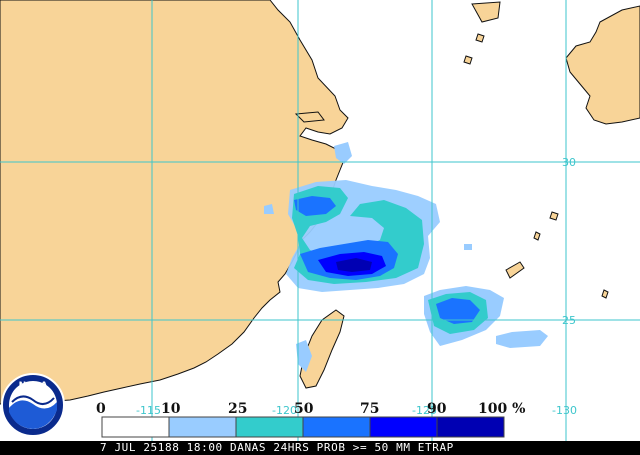 This screenshot has height=455, width=640. I want to click on lon-label-120: -120, so click(284, 410).